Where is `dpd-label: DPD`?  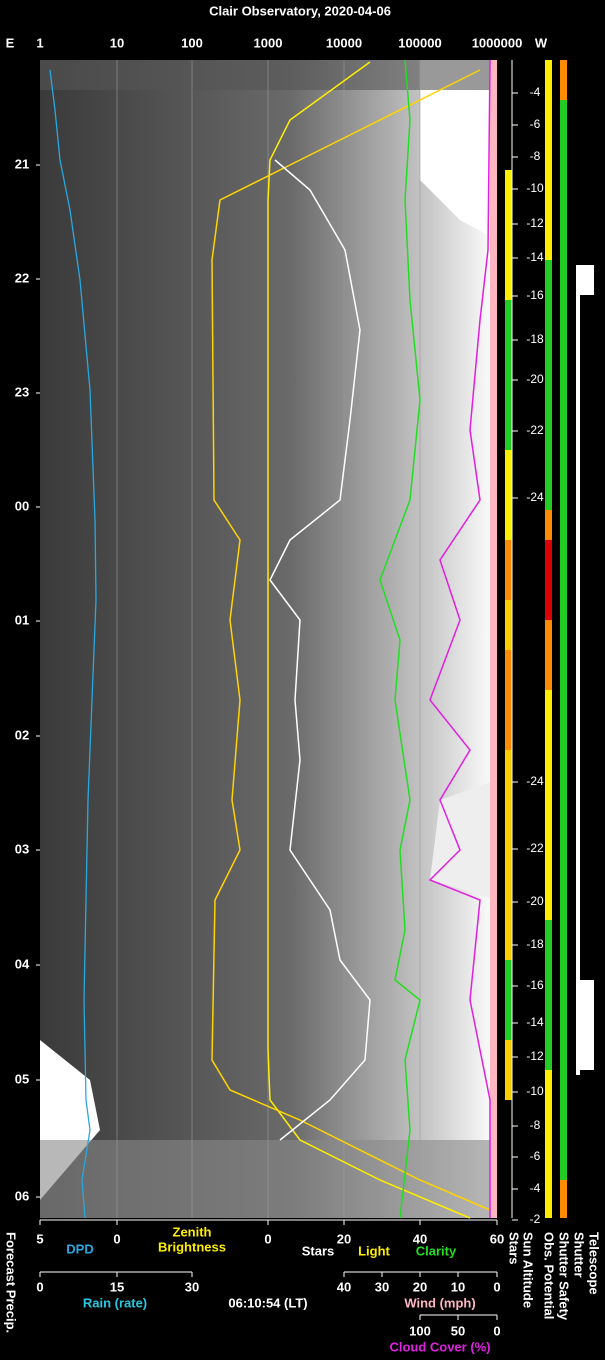
dpd-label: DPD is located at coordinates (79, 1248).